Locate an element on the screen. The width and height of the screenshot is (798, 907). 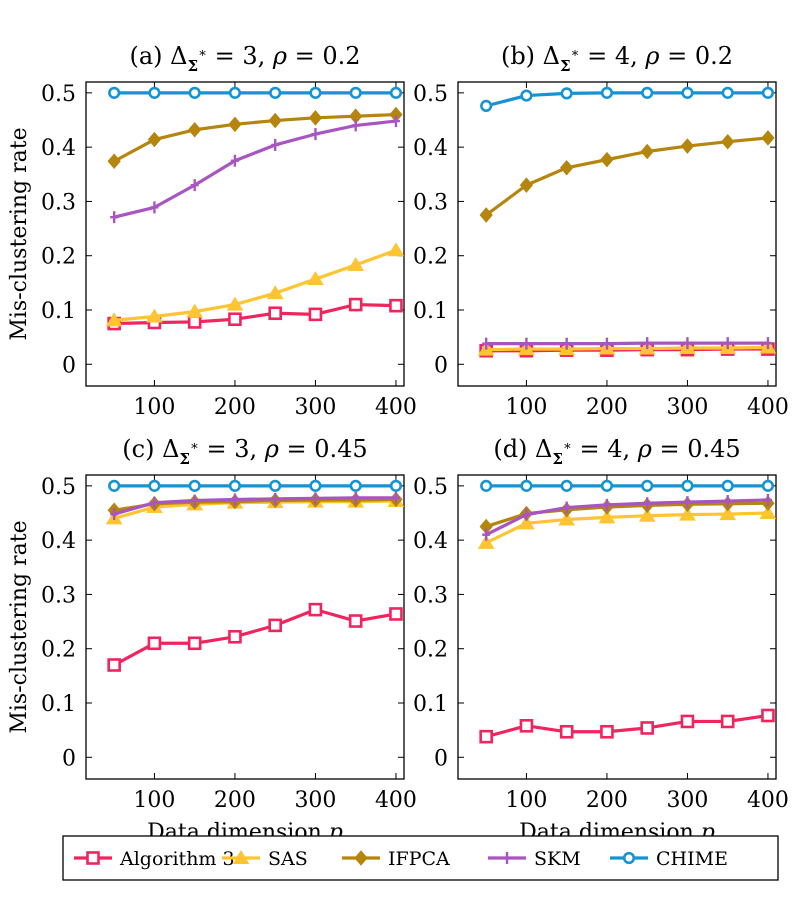
x-tick-label: 400 is located at coordinates (396, 407).